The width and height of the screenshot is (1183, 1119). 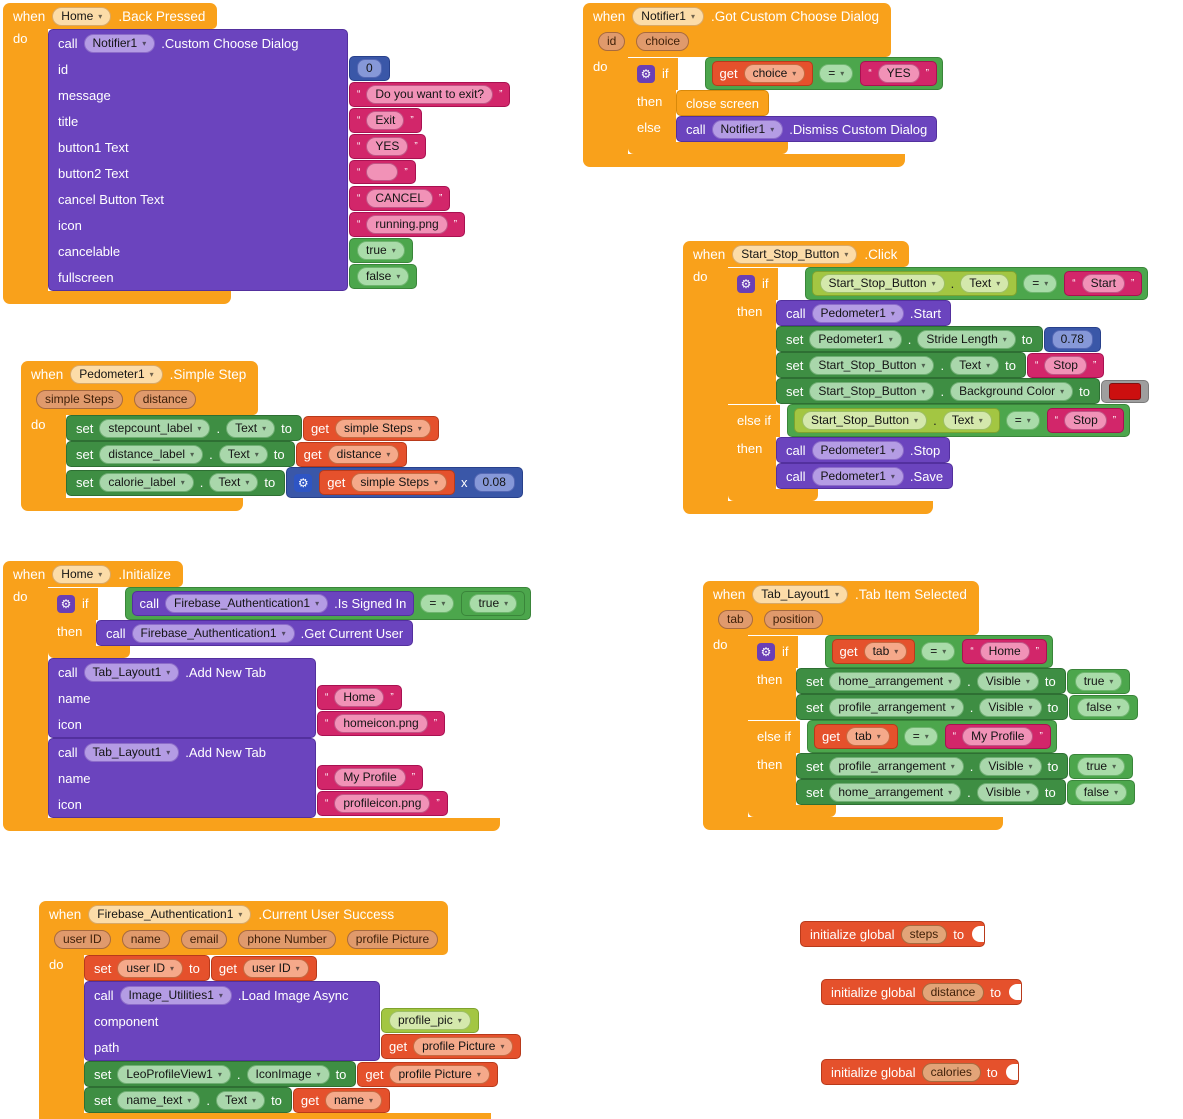 I want to click on string-value: Start, so click(x=1103, y=283).